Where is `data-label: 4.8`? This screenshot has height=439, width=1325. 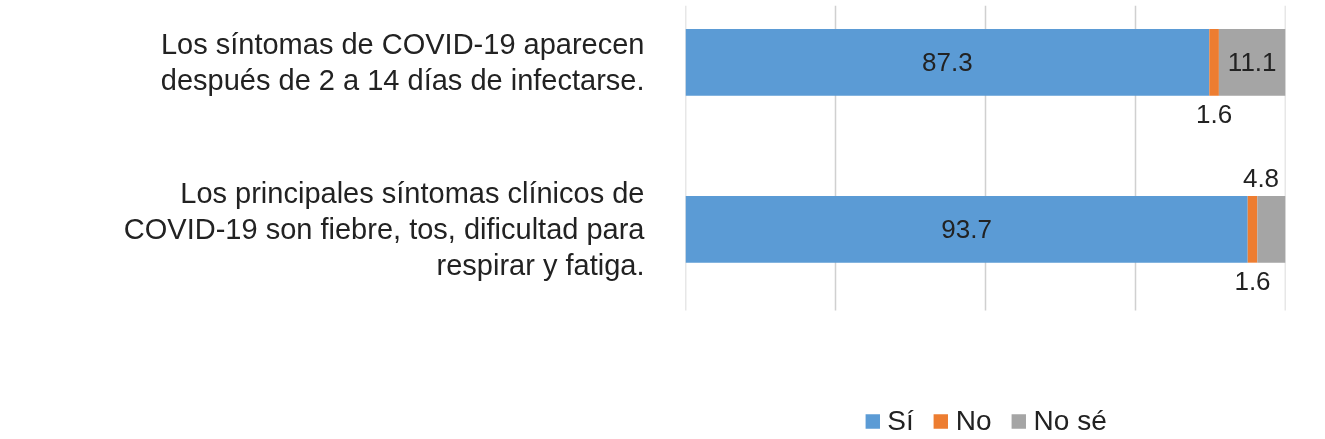 data-label: 4.8 is located at coordinates (1261, 177).